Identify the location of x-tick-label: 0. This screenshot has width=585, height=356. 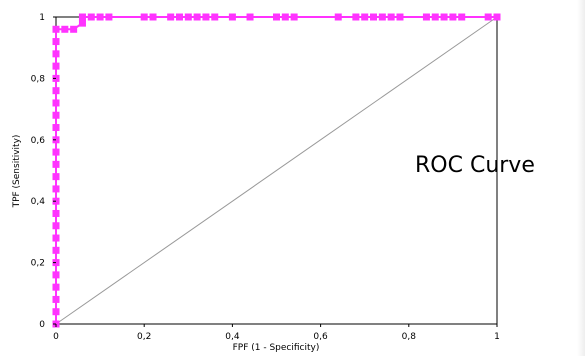
(56, 337).